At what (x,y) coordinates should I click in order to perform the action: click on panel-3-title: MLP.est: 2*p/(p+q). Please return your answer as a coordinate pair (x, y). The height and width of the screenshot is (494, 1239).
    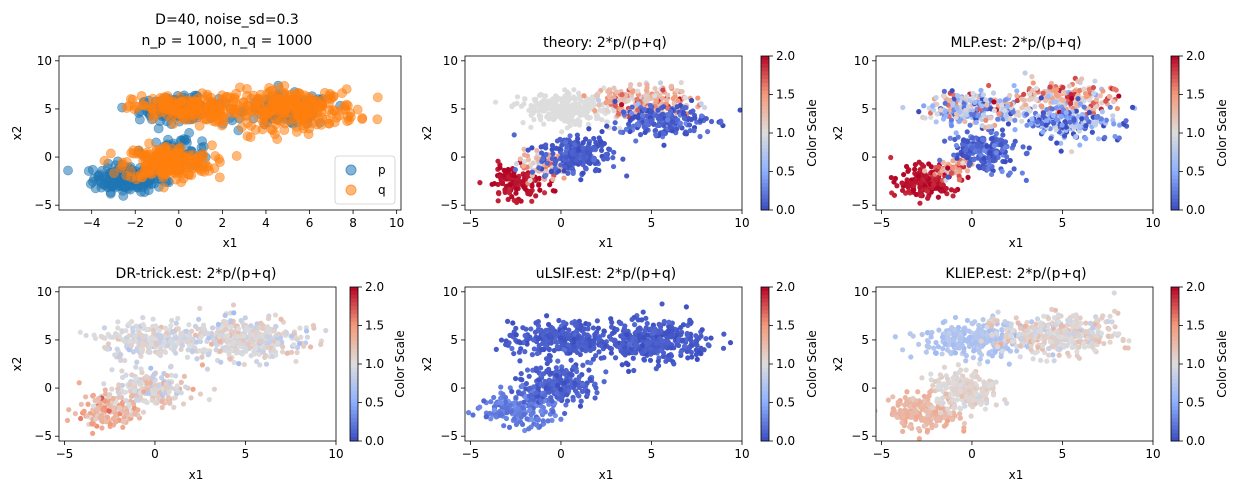
    Looking at the image, I should click on (1015, 43).